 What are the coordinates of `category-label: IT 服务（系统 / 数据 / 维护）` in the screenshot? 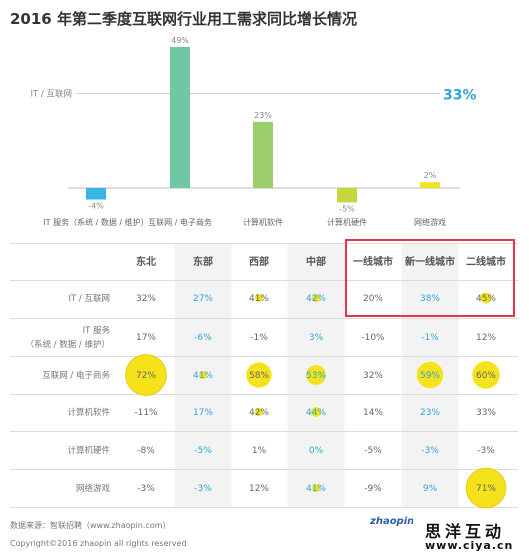 It's located at (95, 222).